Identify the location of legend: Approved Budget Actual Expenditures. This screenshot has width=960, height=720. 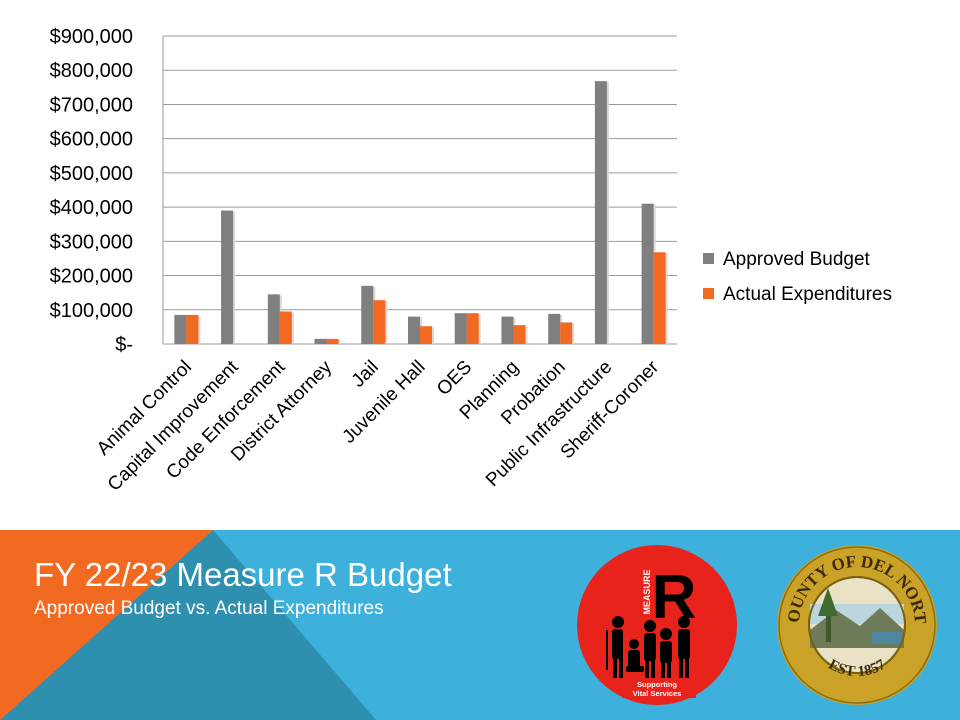
(797, 277).